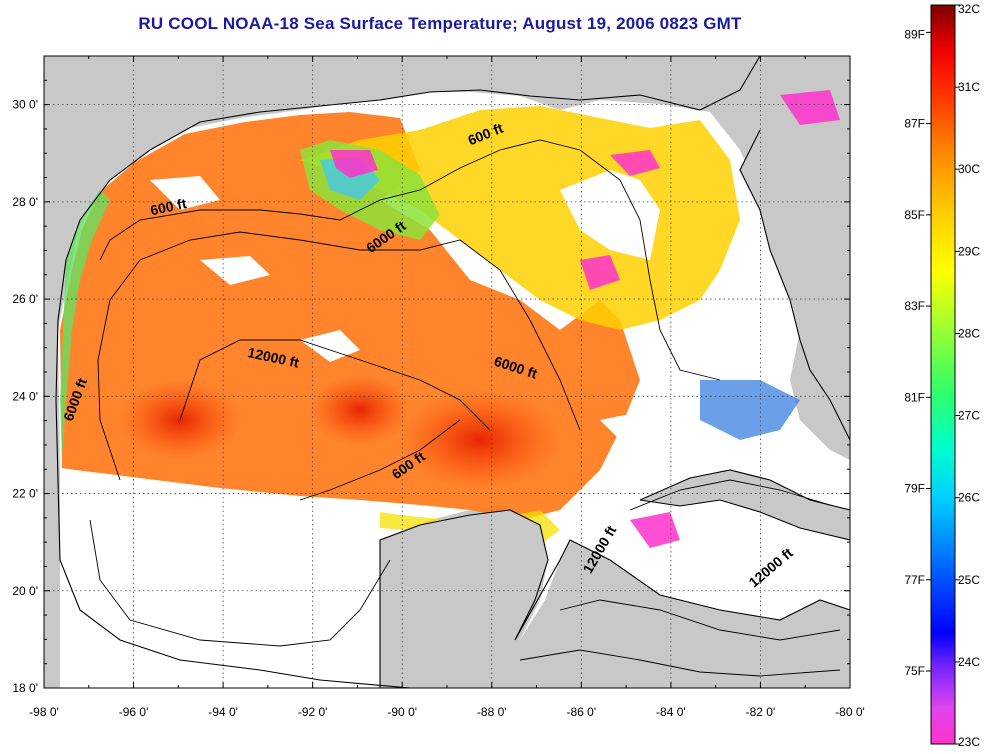  I want to click on lat-tick-label: 30 0', so click(25, 105).